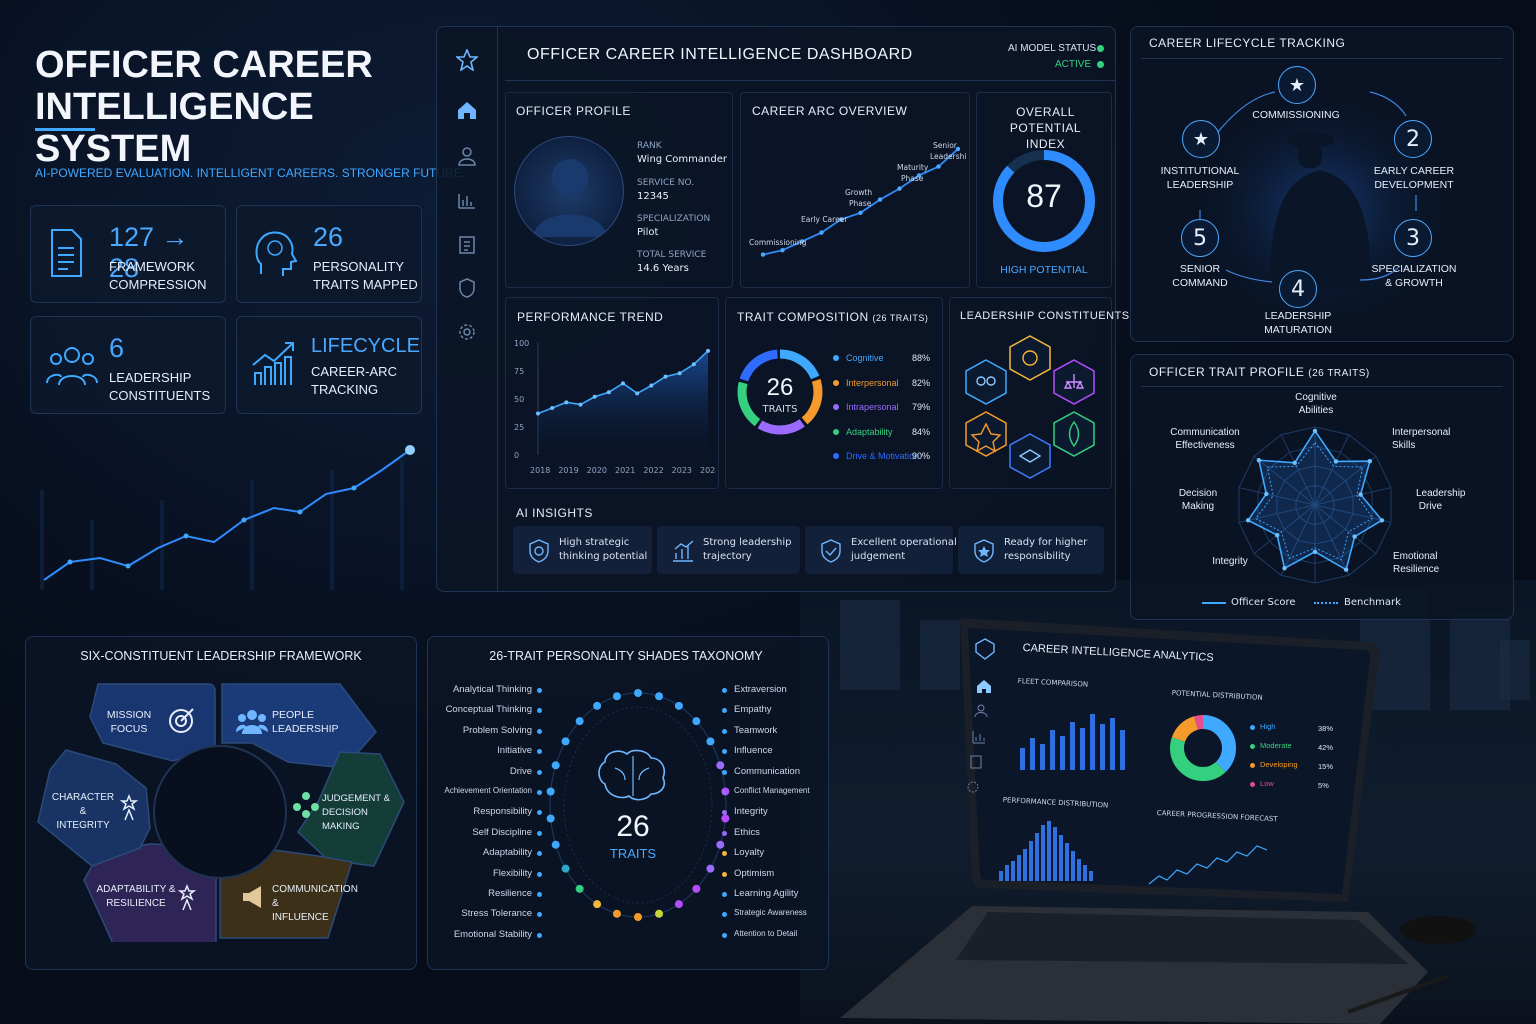 This screenshot has width=1536, height=1024. Describe the element at coordinates (72, 366) in the screenshot. I see `people-group-icon` at that location.